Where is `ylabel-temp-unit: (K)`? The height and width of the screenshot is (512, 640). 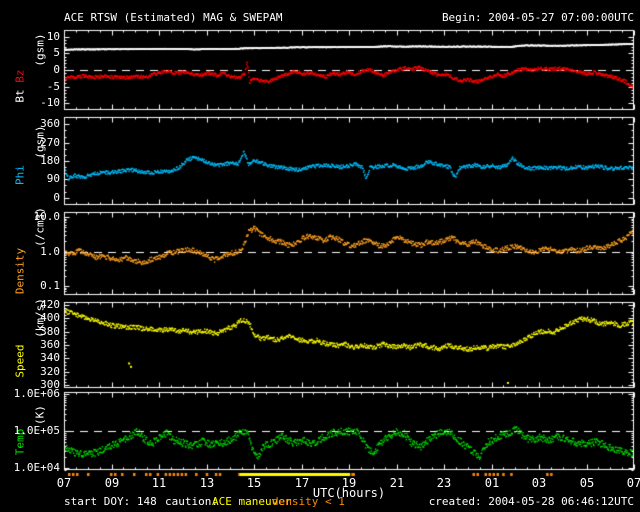
ylabel-temp-unit: (K) is located at coordinates (40, 415).